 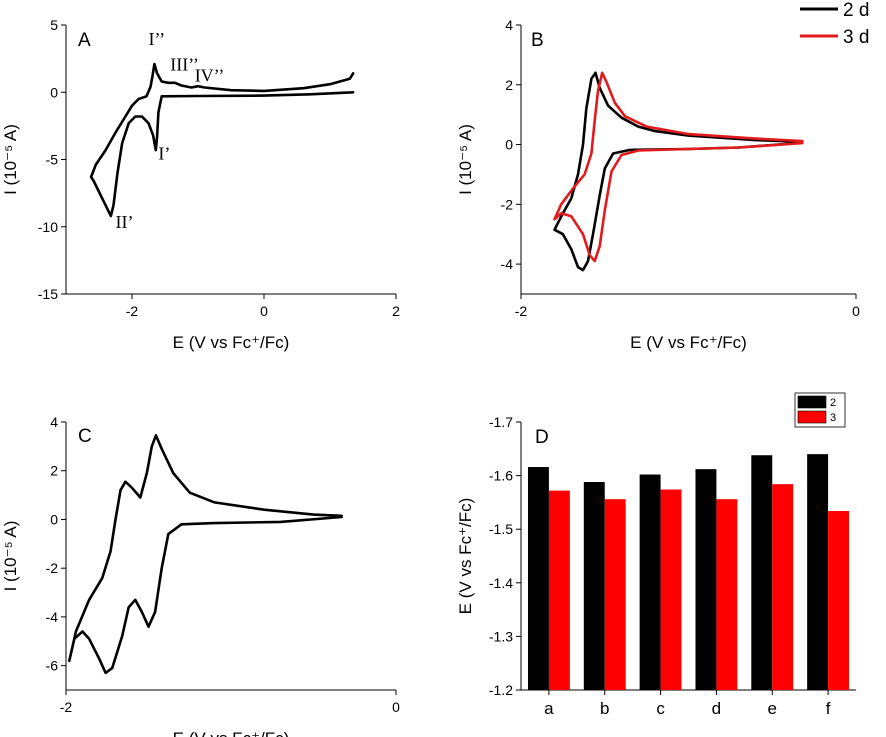 I want to click on category-label: c, so click(x=660, y=708).